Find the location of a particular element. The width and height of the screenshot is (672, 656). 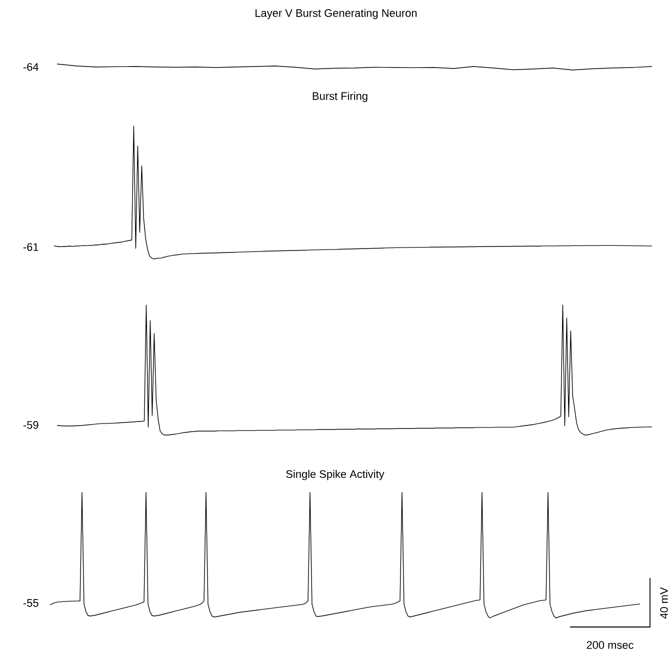

text: 200 msec is located at coordinates (610, 645).